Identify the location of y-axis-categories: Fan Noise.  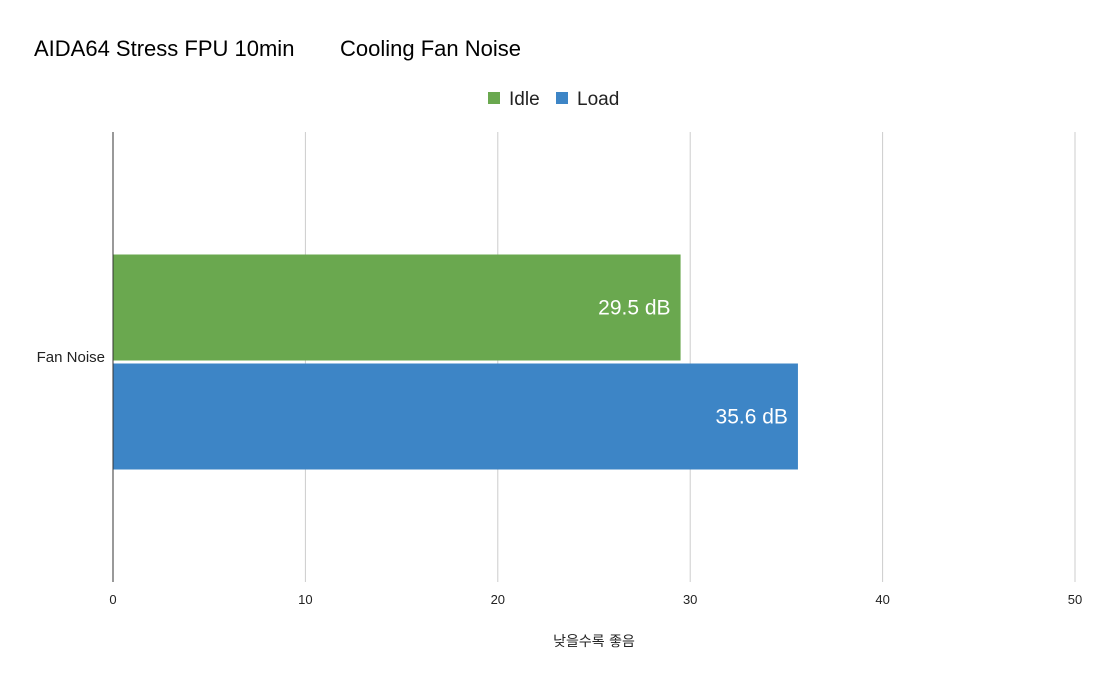
(71, 357).